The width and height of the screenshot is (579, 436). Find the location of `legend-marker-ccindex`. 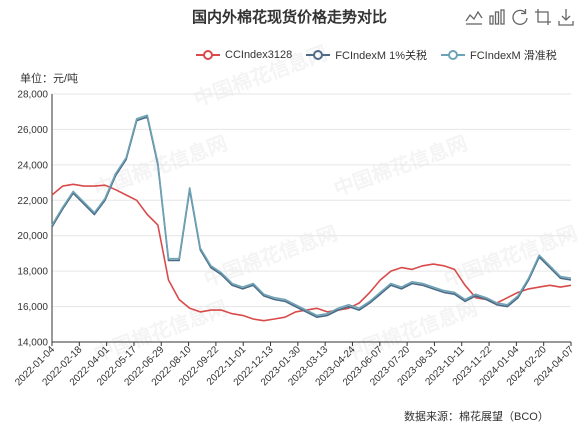

legend-marker-ccindex is located at coordinates (208, 55).